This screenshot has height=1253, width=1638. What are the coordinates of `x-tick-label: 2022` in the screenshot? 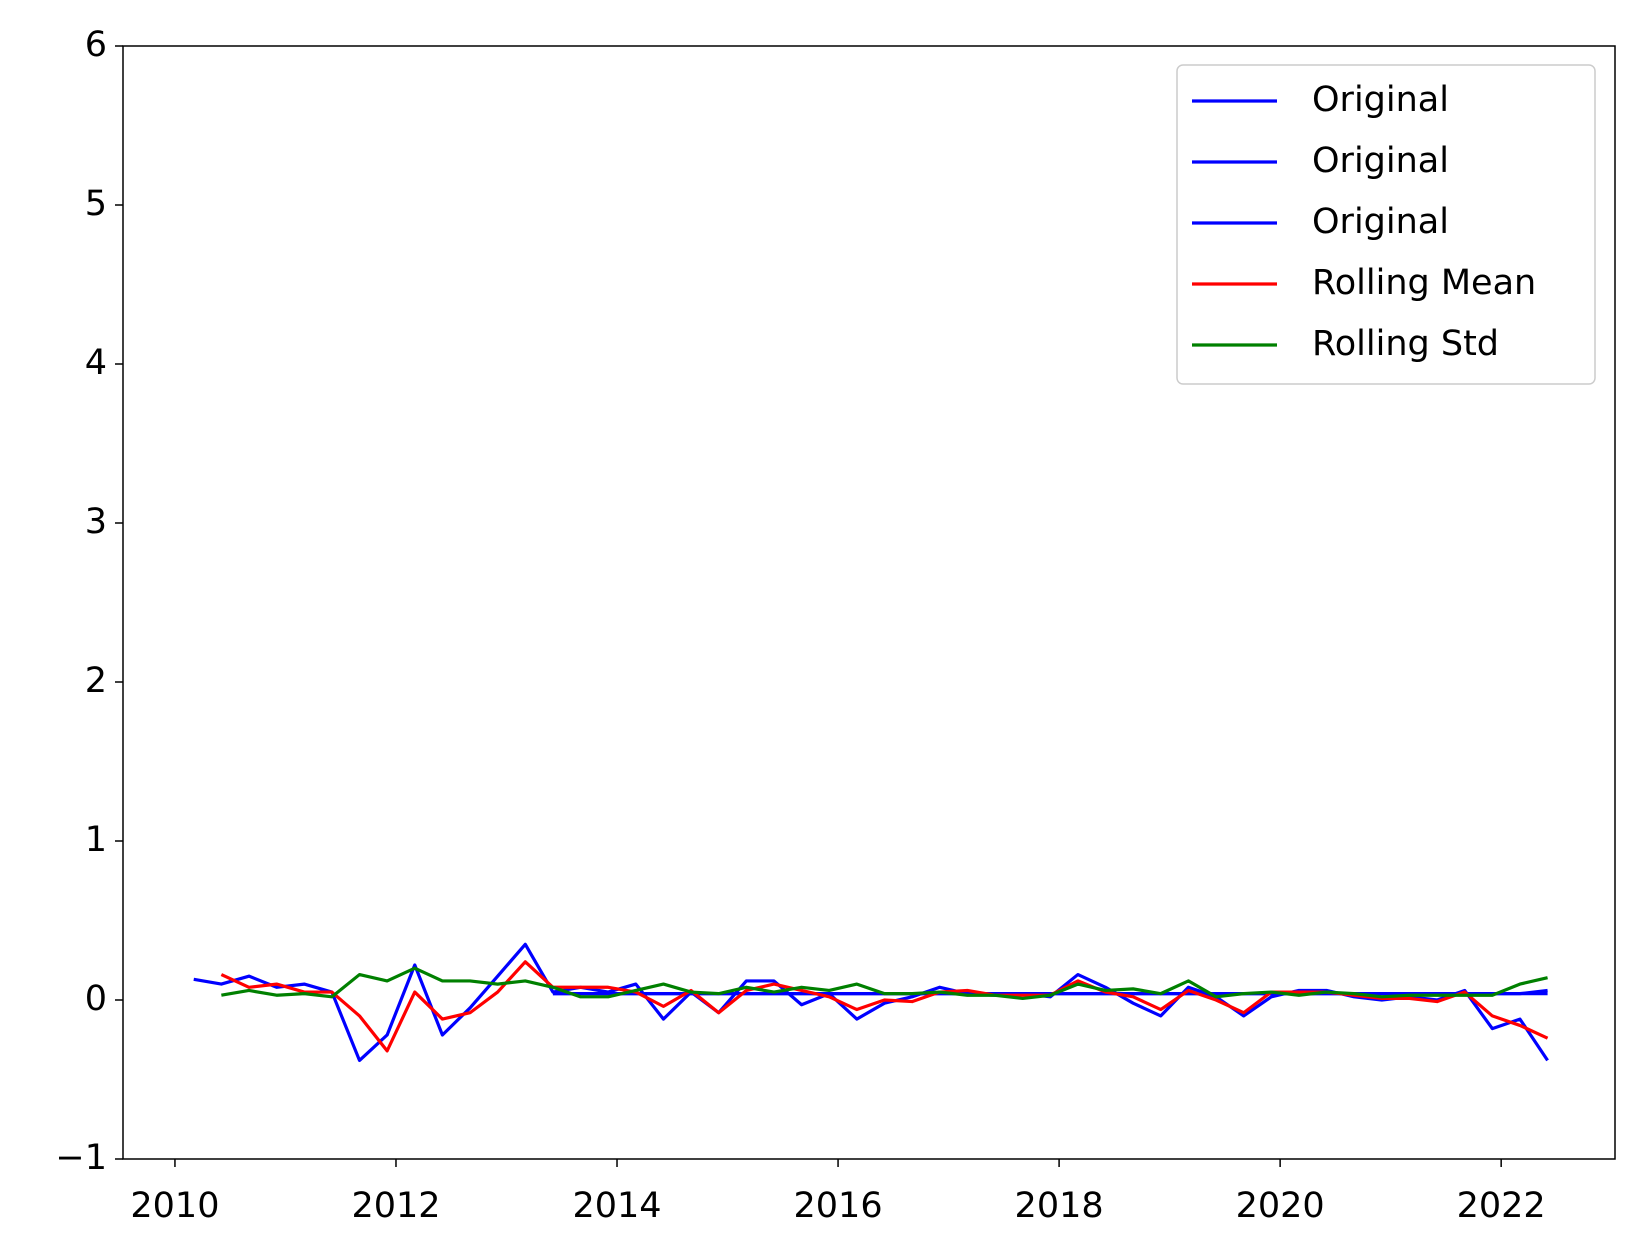 It's located at (1501, 1206).